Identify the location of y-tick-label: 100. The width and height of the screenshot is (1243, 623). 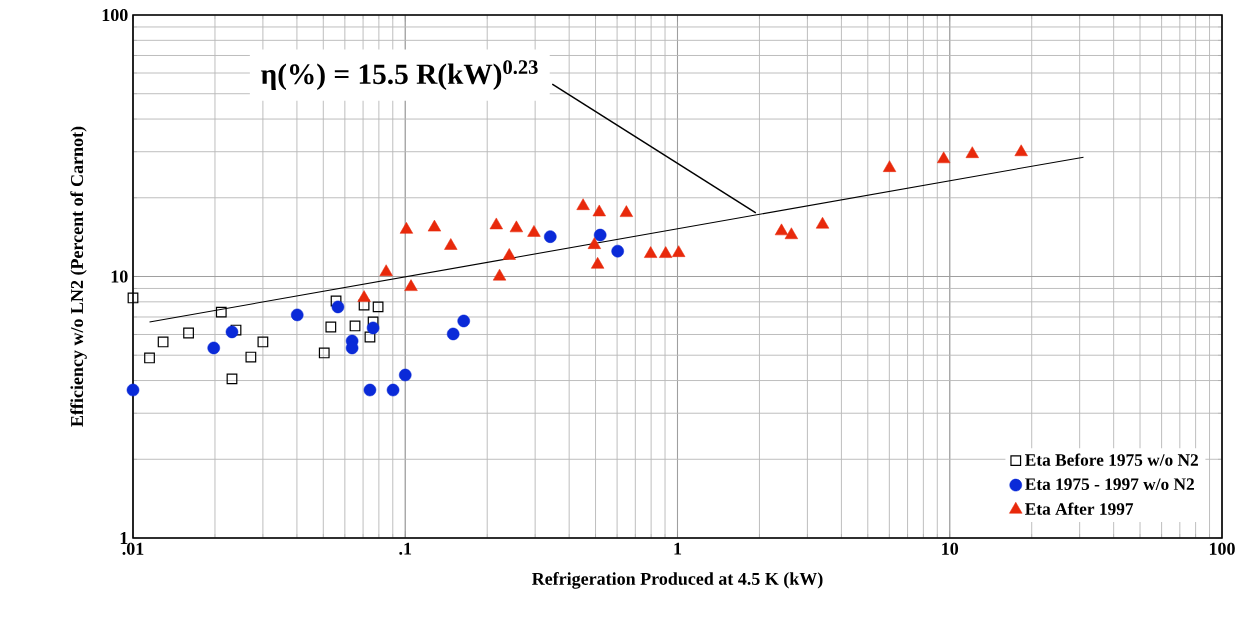
(115, 15).